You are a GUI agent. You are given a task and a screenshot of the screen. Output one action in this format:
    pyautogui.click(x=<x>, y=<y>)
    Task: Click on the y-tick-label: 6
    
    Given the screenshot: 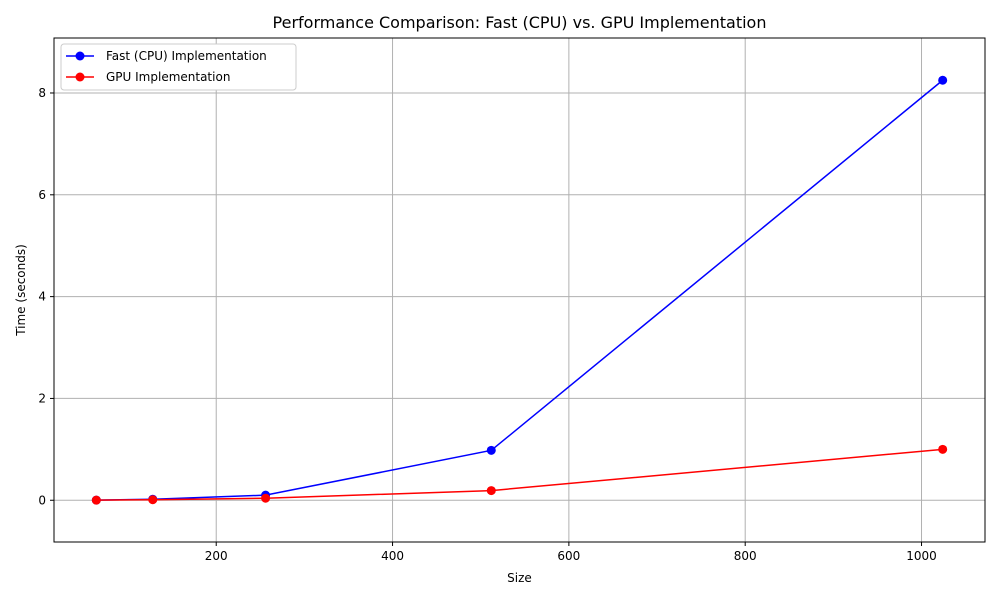 What is the action you would take?
    pyautogui.click(x=42, y=195)
    